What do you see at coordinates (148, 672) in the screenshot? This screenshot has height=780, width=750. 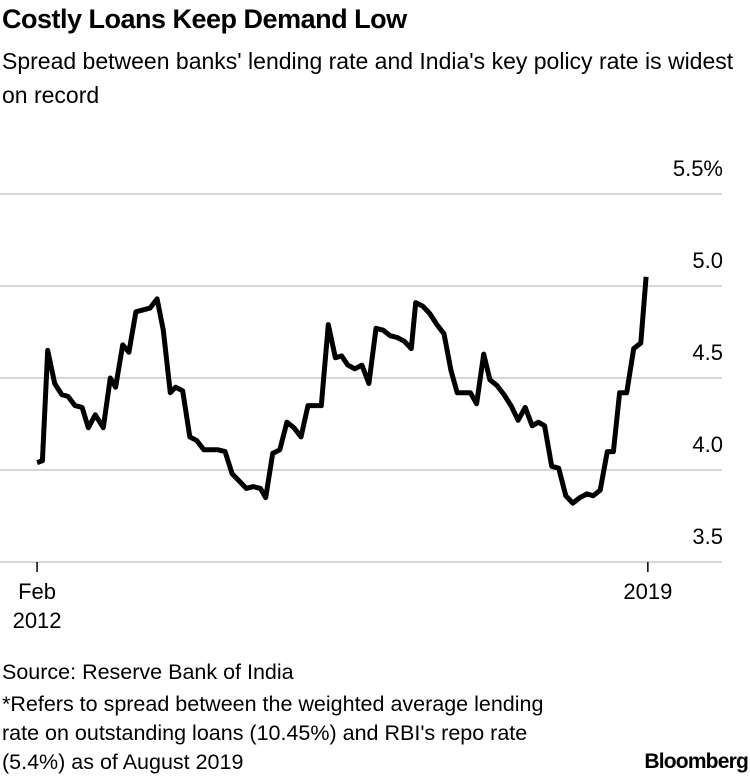 I see `source: Source: Reserve Bank of India` at bounding box center [148, 672].